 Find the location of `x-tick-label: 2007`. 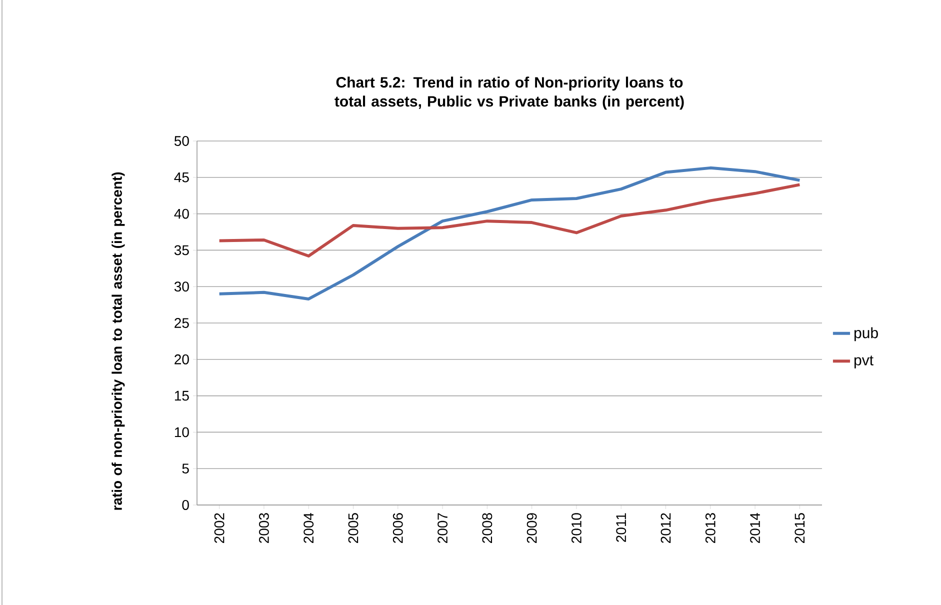

x-tick-label: 2007 is located at coordinates (443, 528).